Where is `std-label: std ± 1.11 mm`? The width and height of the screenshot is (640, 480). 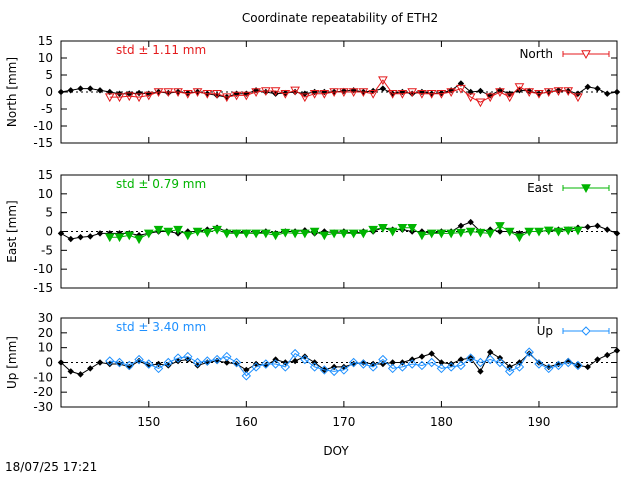
std-label: std ± 1.11 mm is located at coordinates (161, 50).